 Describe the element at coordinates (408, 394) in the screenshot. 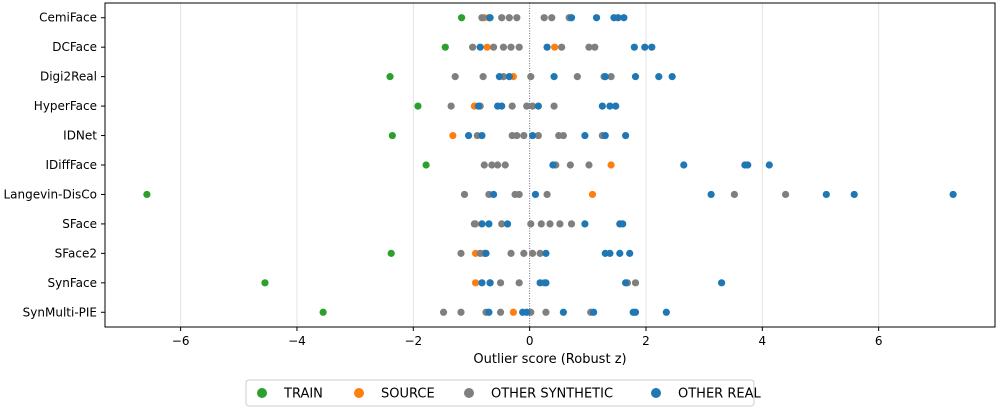

I see `legend-label-source: SOURCE` at that location.